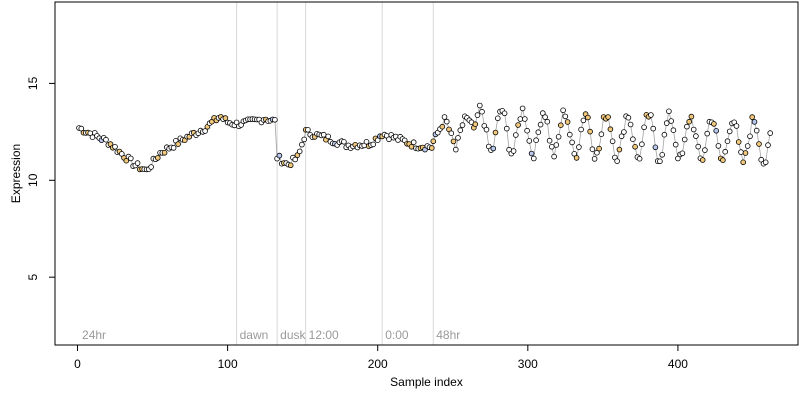 This screenshot has height=400, width=800. What do you see at coordinates (33, 83) in the screenshot?
I see `y-tick-label: 15` at bounding box center [33, 83].